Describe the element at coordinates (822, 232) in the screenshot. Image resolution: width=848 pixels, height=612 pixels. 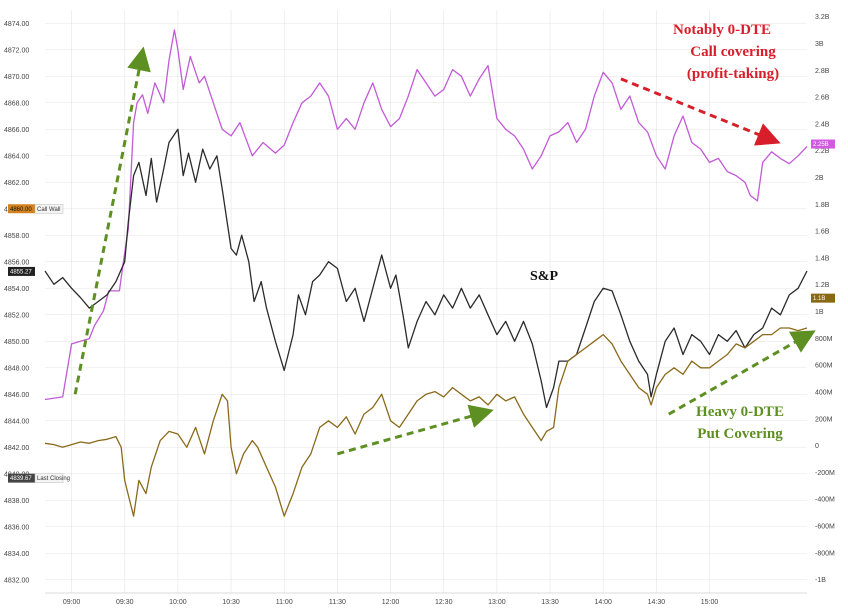
I see `right-tick-label: 1.6B` at that location.